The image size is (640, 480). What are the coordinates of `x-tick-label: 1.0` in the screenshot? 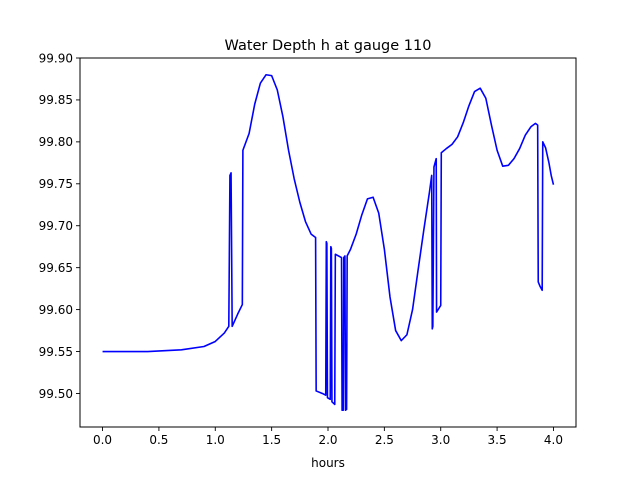 It's located at (215, 440).